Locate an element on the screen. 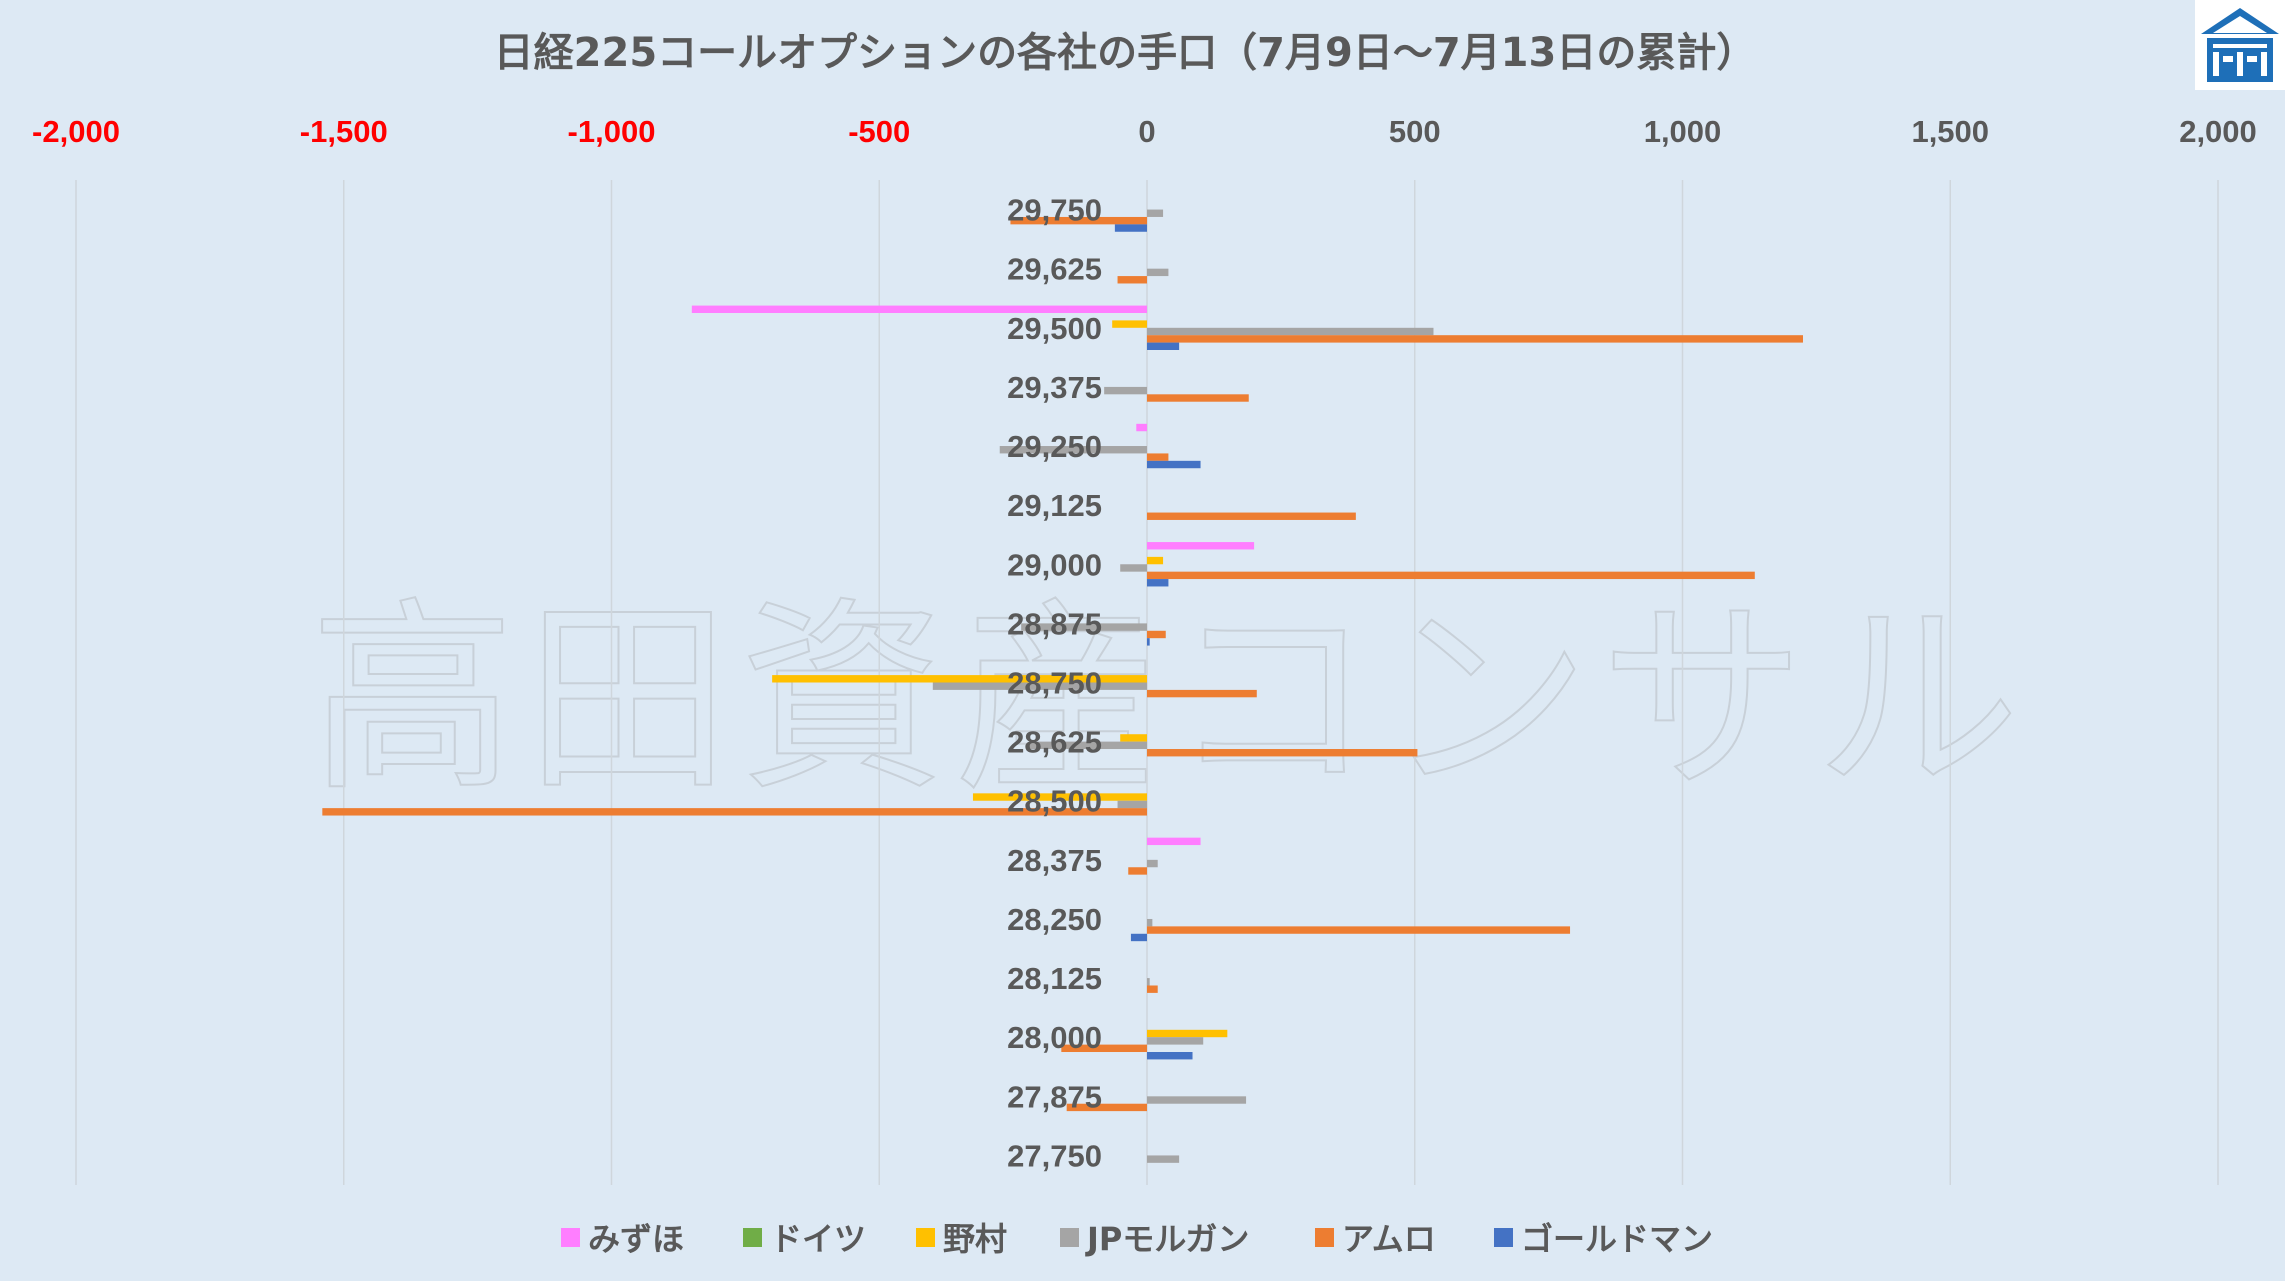  chart-title: 日経225コールオプションの各社の手口（7月9日〜7月13日の累計） is located at coordinates (1125, 53).